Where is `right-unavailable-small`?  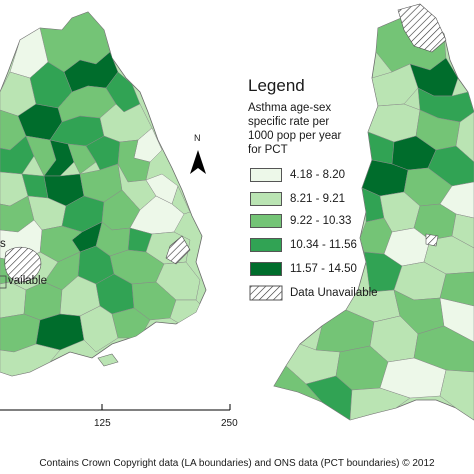 right-unavailable-small is located at coordinates (432, 240).